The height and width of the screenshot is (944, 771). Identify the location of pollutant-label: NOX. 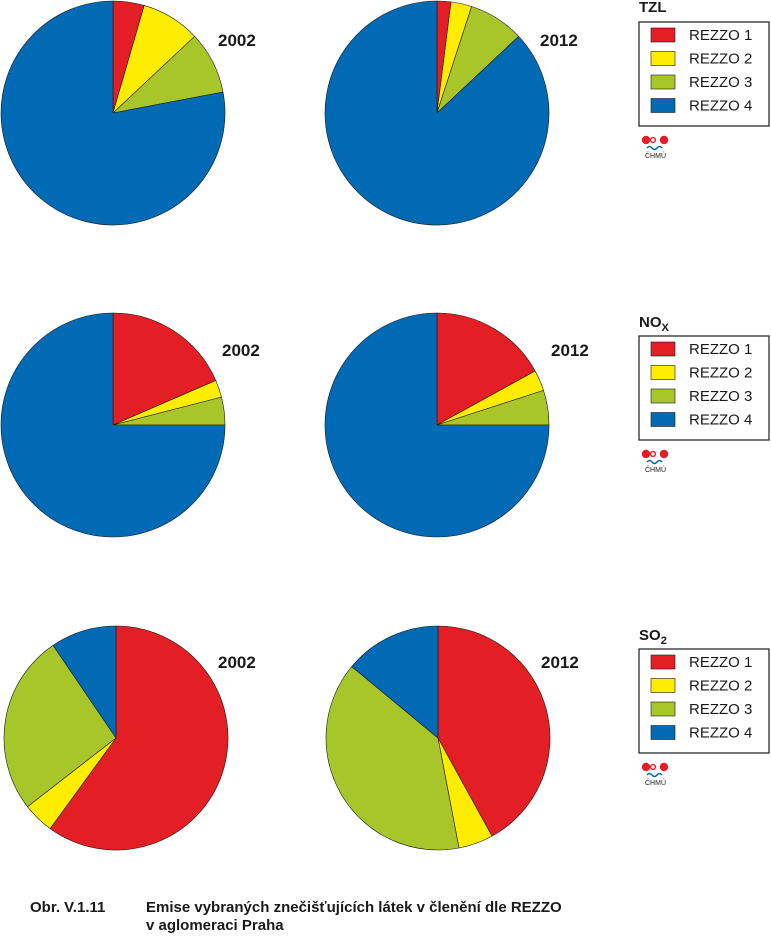
(654, 324).